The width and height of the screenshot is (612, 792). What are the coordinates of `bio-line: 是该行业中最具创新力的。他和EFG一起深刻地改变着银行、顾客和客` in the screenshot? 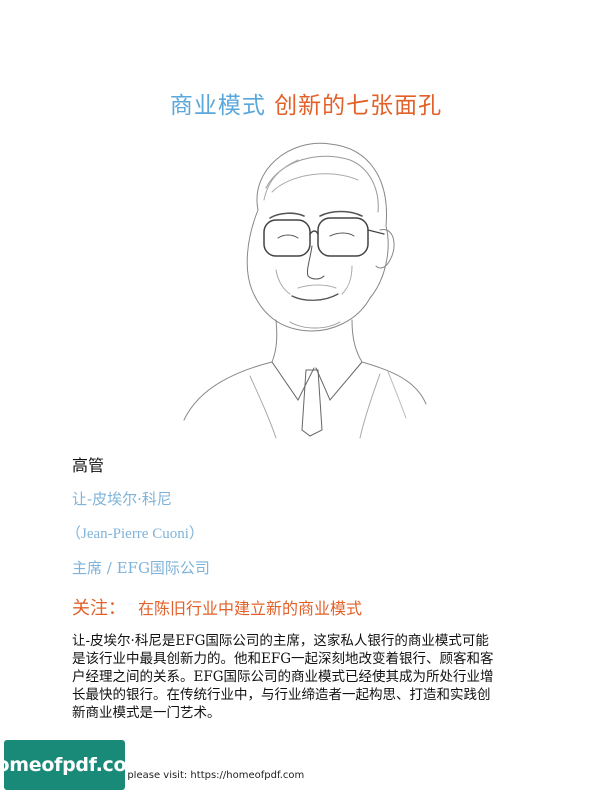 It's located at (283, 659).